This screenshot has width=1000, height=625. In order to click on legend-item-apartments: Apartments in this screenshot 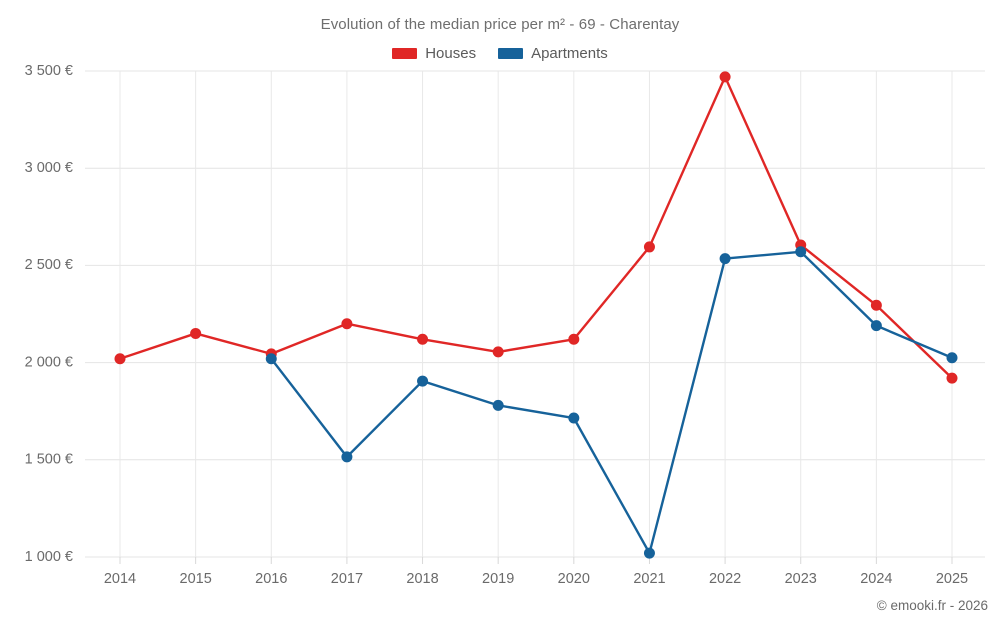, I will do `click(553, 53)`.